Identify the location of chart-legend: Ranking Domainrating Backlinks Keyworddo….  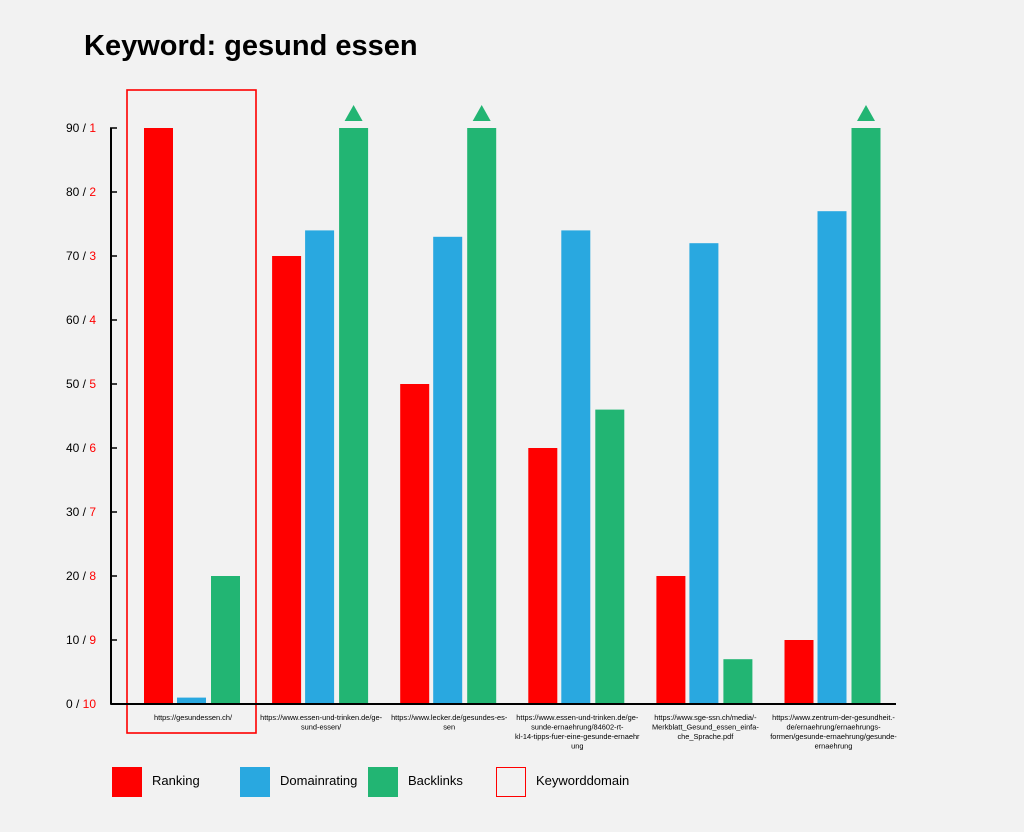
(512, 782).